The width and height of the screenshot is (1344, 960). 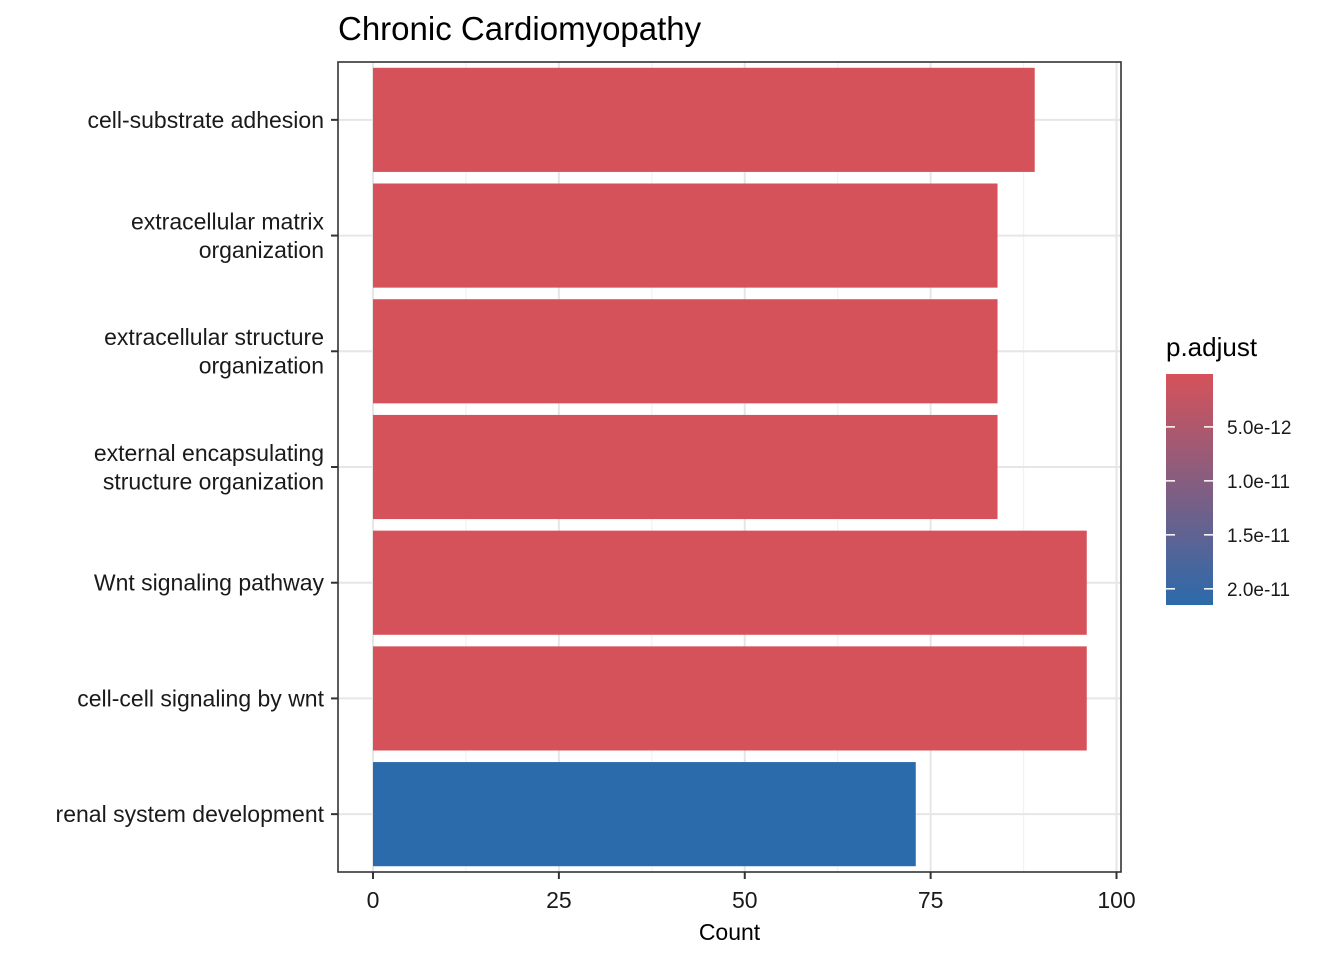 I want to click on y-tick-label-line: cell-substrate adhesion, so click(x=205, y=120).